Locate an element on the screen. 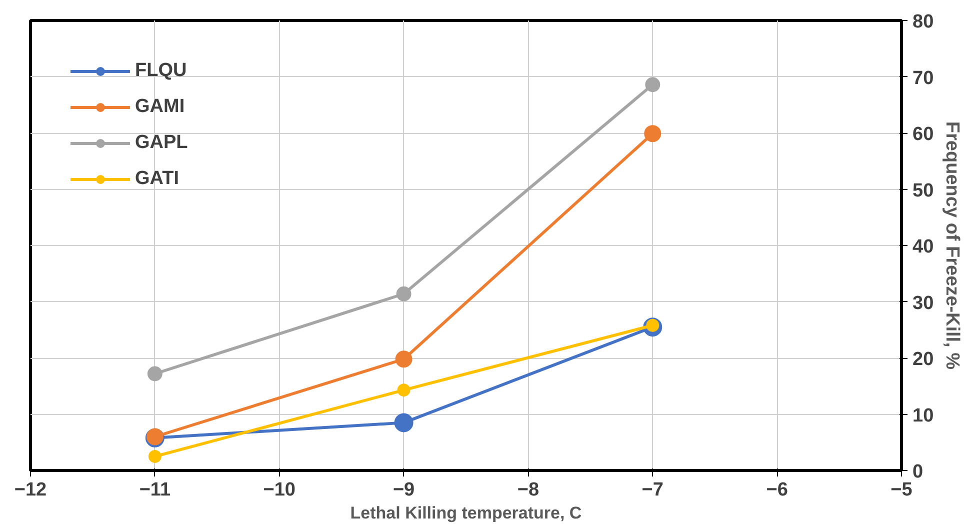  y-tick-label: 50 is located at coordinates (923, 191).